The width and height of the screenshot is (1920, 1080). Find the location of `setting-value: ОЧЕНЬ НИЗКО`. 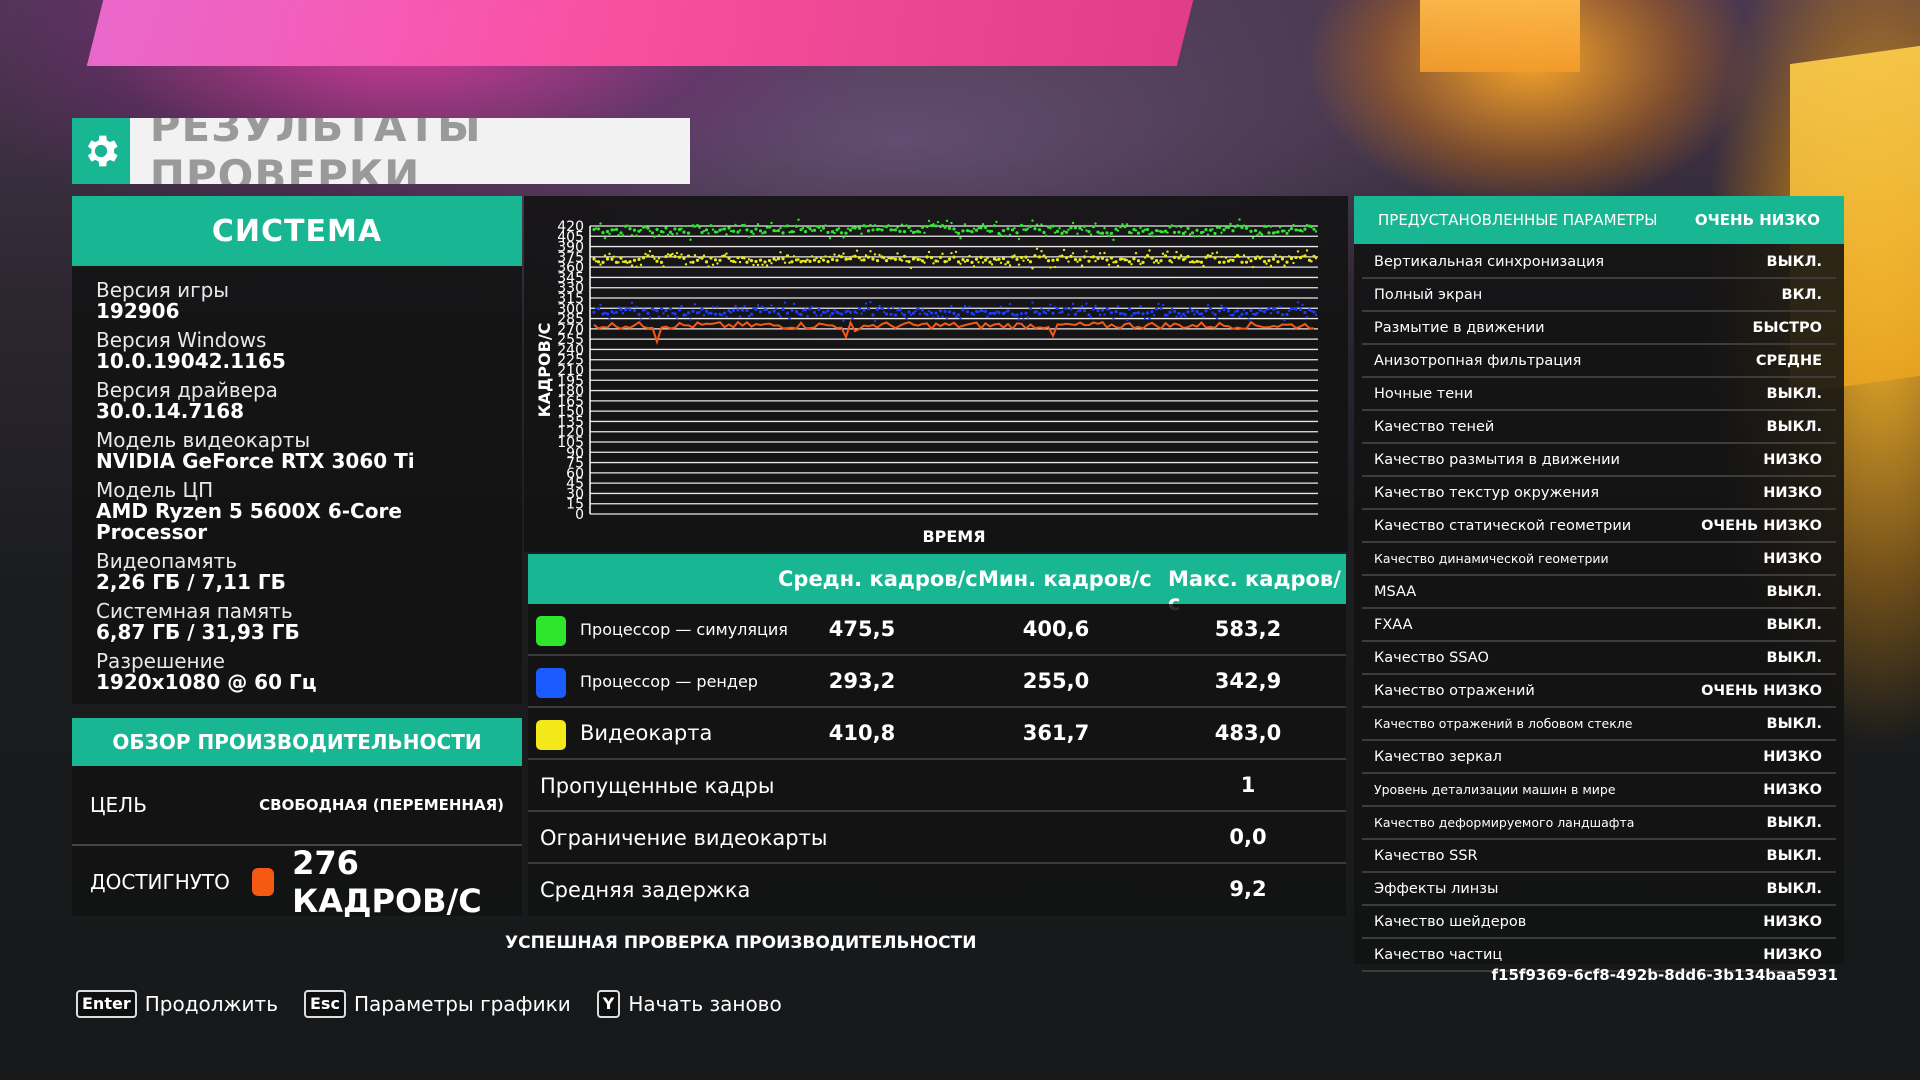

setting-value: ОЧЕНЬ НИЗКО is located at coordinates (1761, 525).